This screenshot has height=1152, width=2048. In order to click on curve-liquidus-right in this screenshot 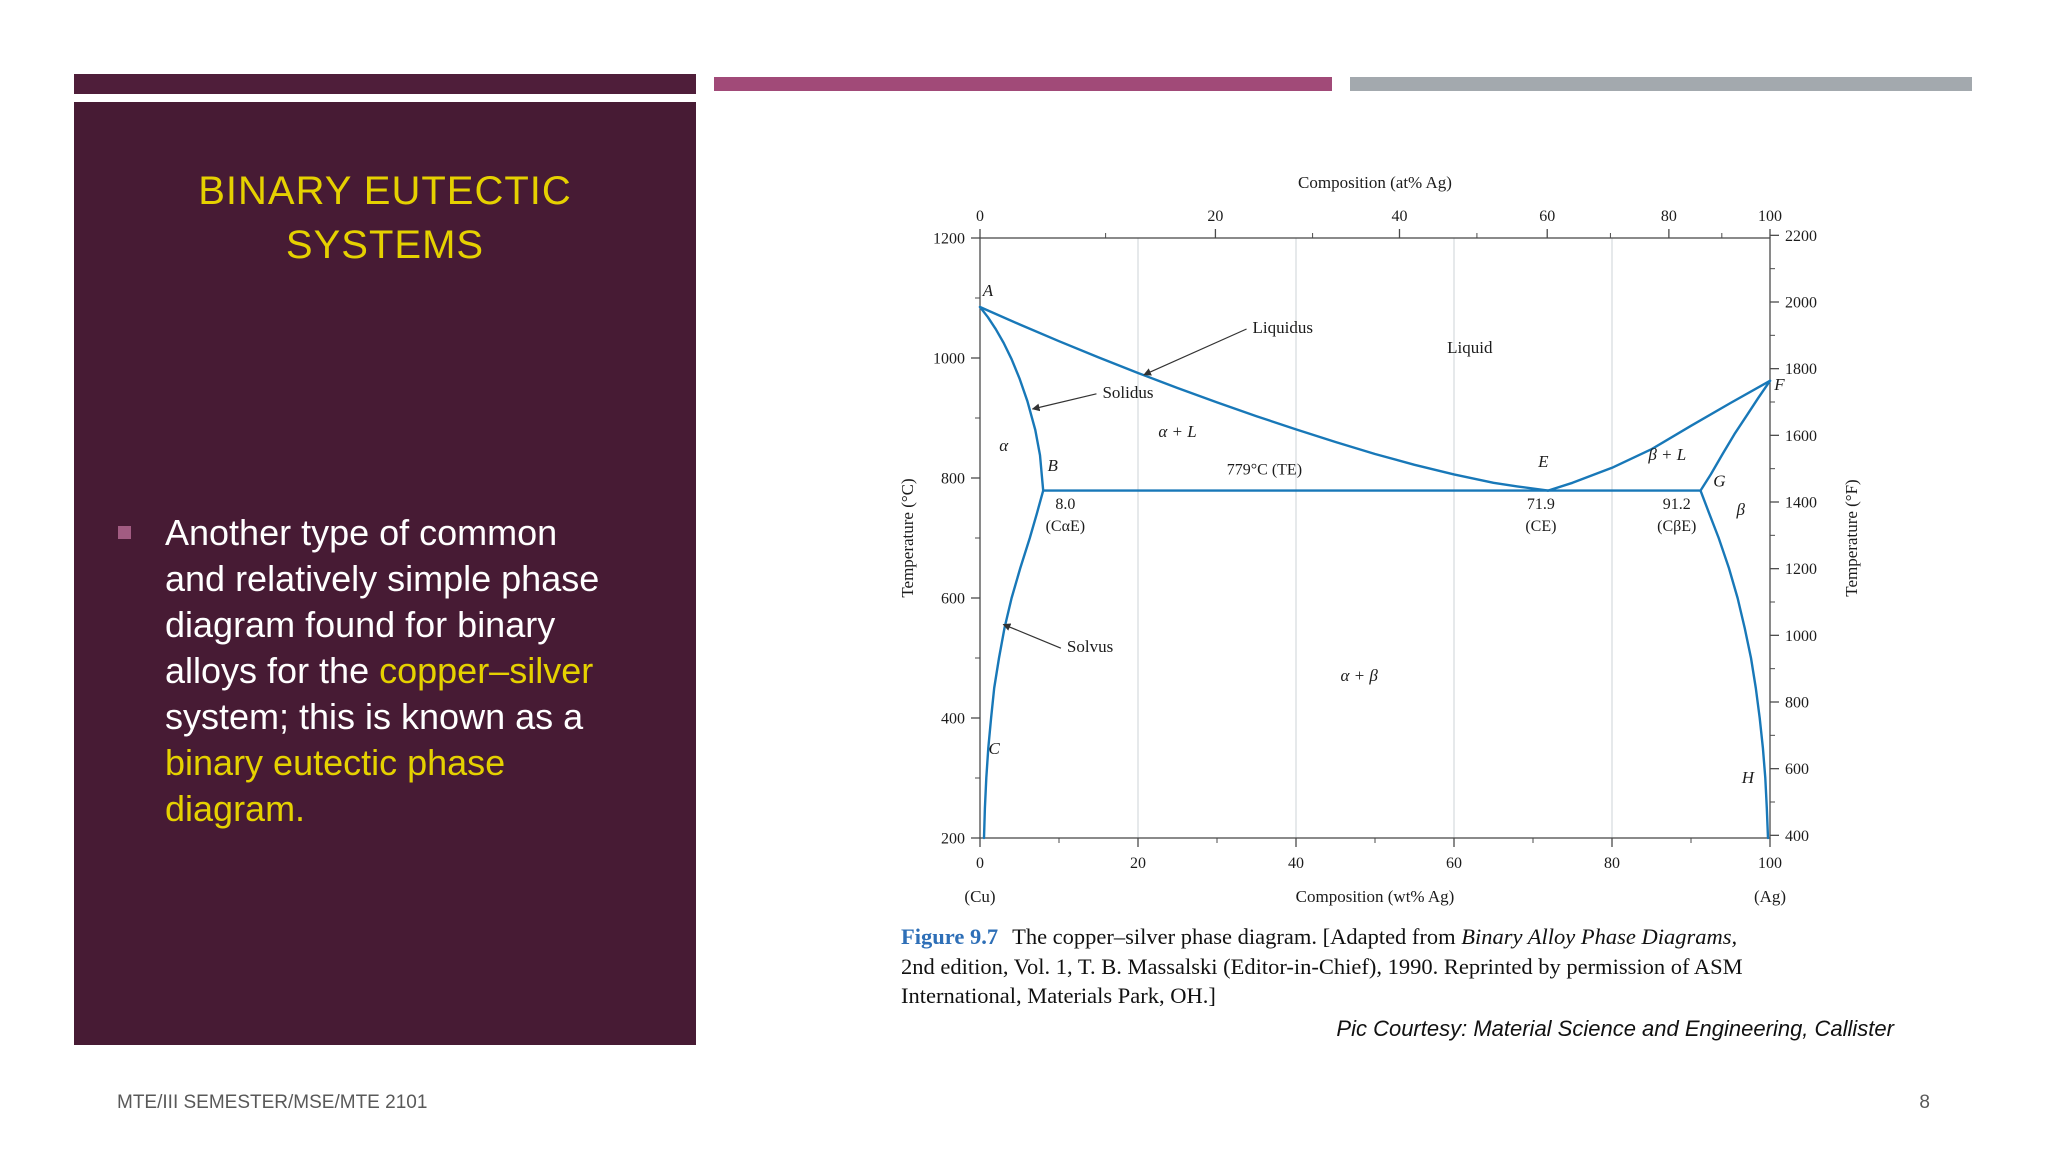, I will do `click(1659, 435)`.